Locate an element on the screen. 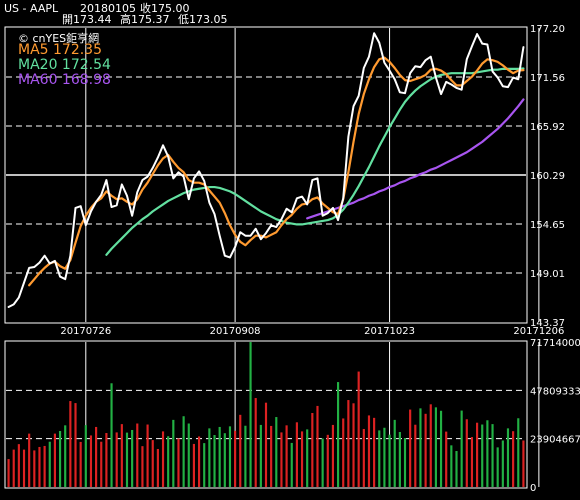  series-line-ma60 is located at coordinates (415, 159).